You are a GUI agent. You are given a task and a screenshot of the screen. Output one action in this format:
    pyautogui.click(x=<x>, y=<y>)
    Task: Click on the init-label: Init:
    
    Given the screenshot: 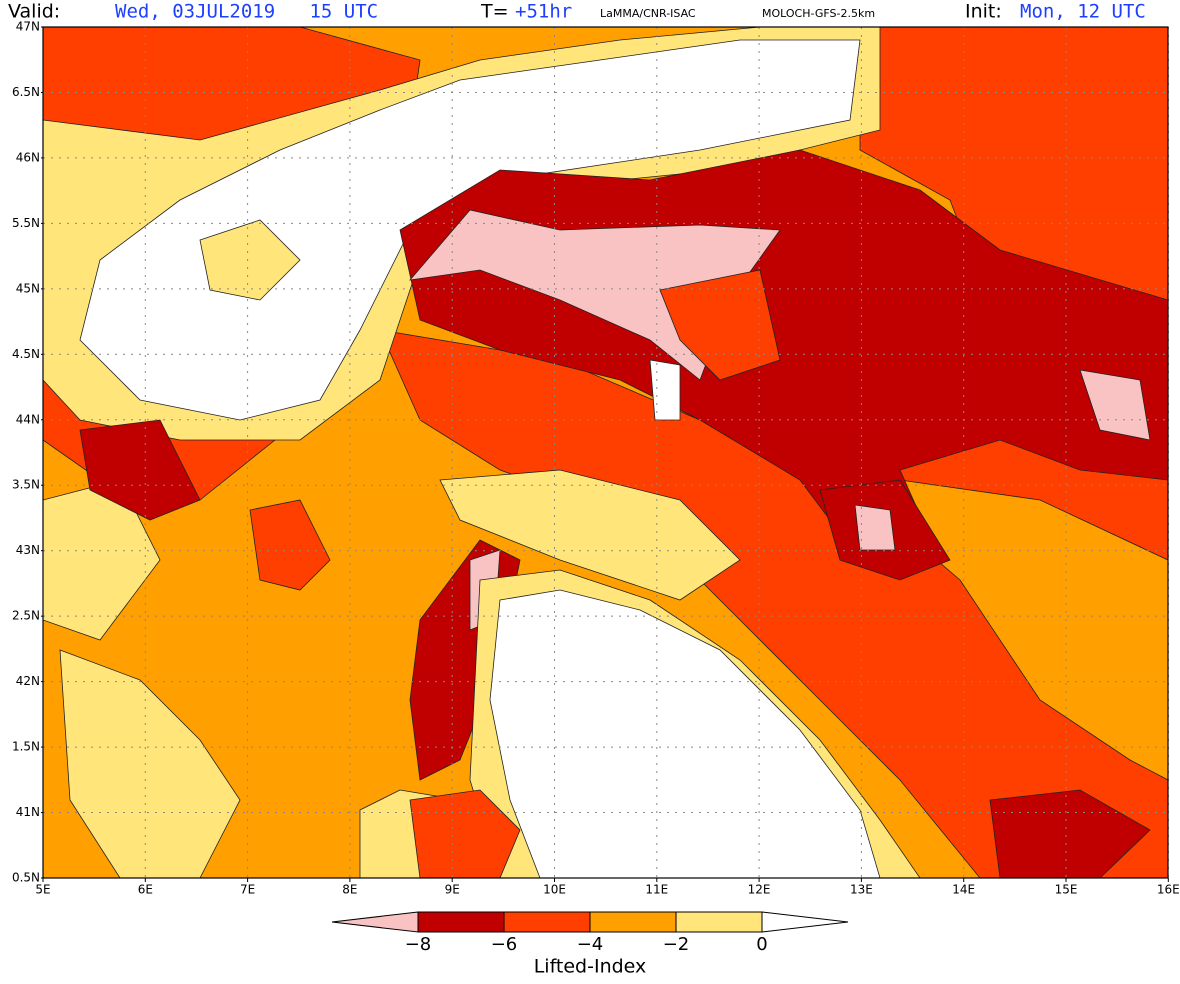 What is the action you would take?
    pyautogui.click(x=983, y=12)
    